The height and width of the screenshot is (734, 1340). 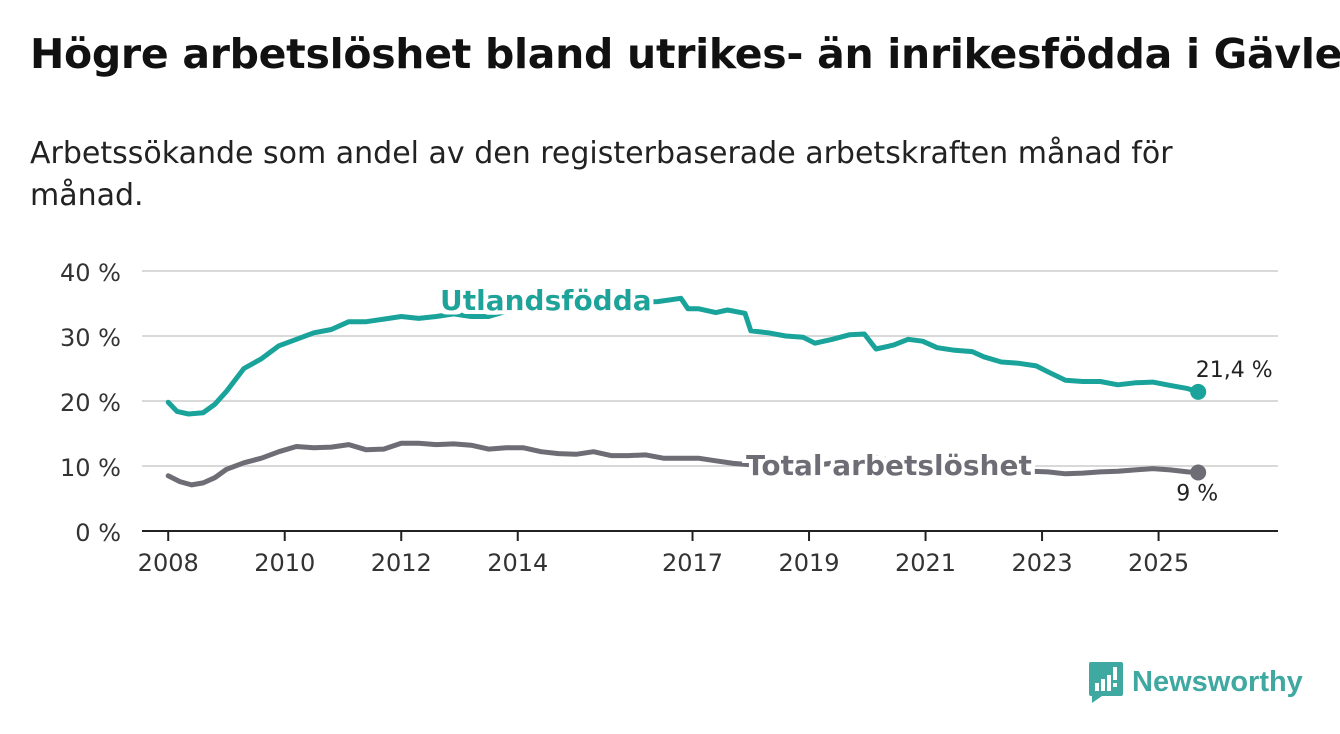 I want to click on y-tick-label: 40 %, so click(x=90, y=273).